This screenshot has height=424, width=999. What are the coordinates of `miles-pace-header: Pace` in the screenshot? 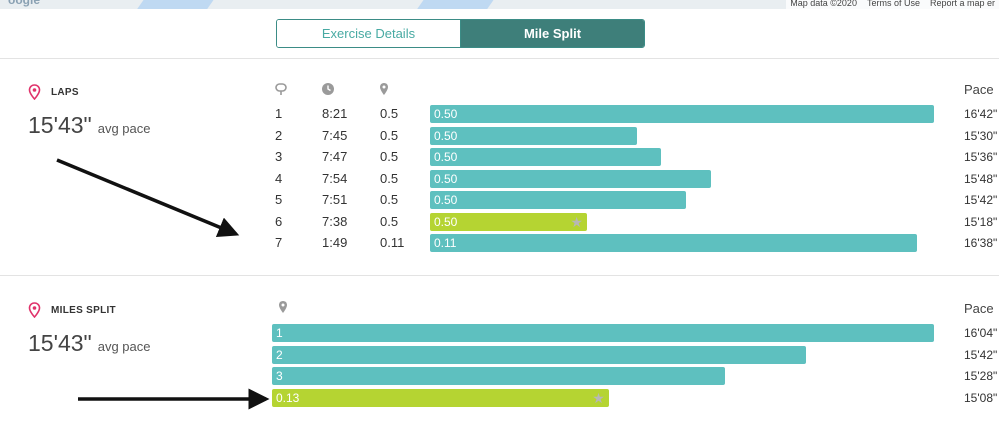 It's located at (979, 308).